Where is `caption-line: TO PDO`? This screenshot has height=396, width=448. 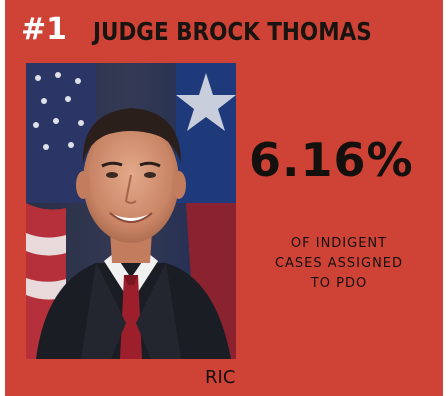 caption-line: TO PDO is located at coordinates (339, 283).